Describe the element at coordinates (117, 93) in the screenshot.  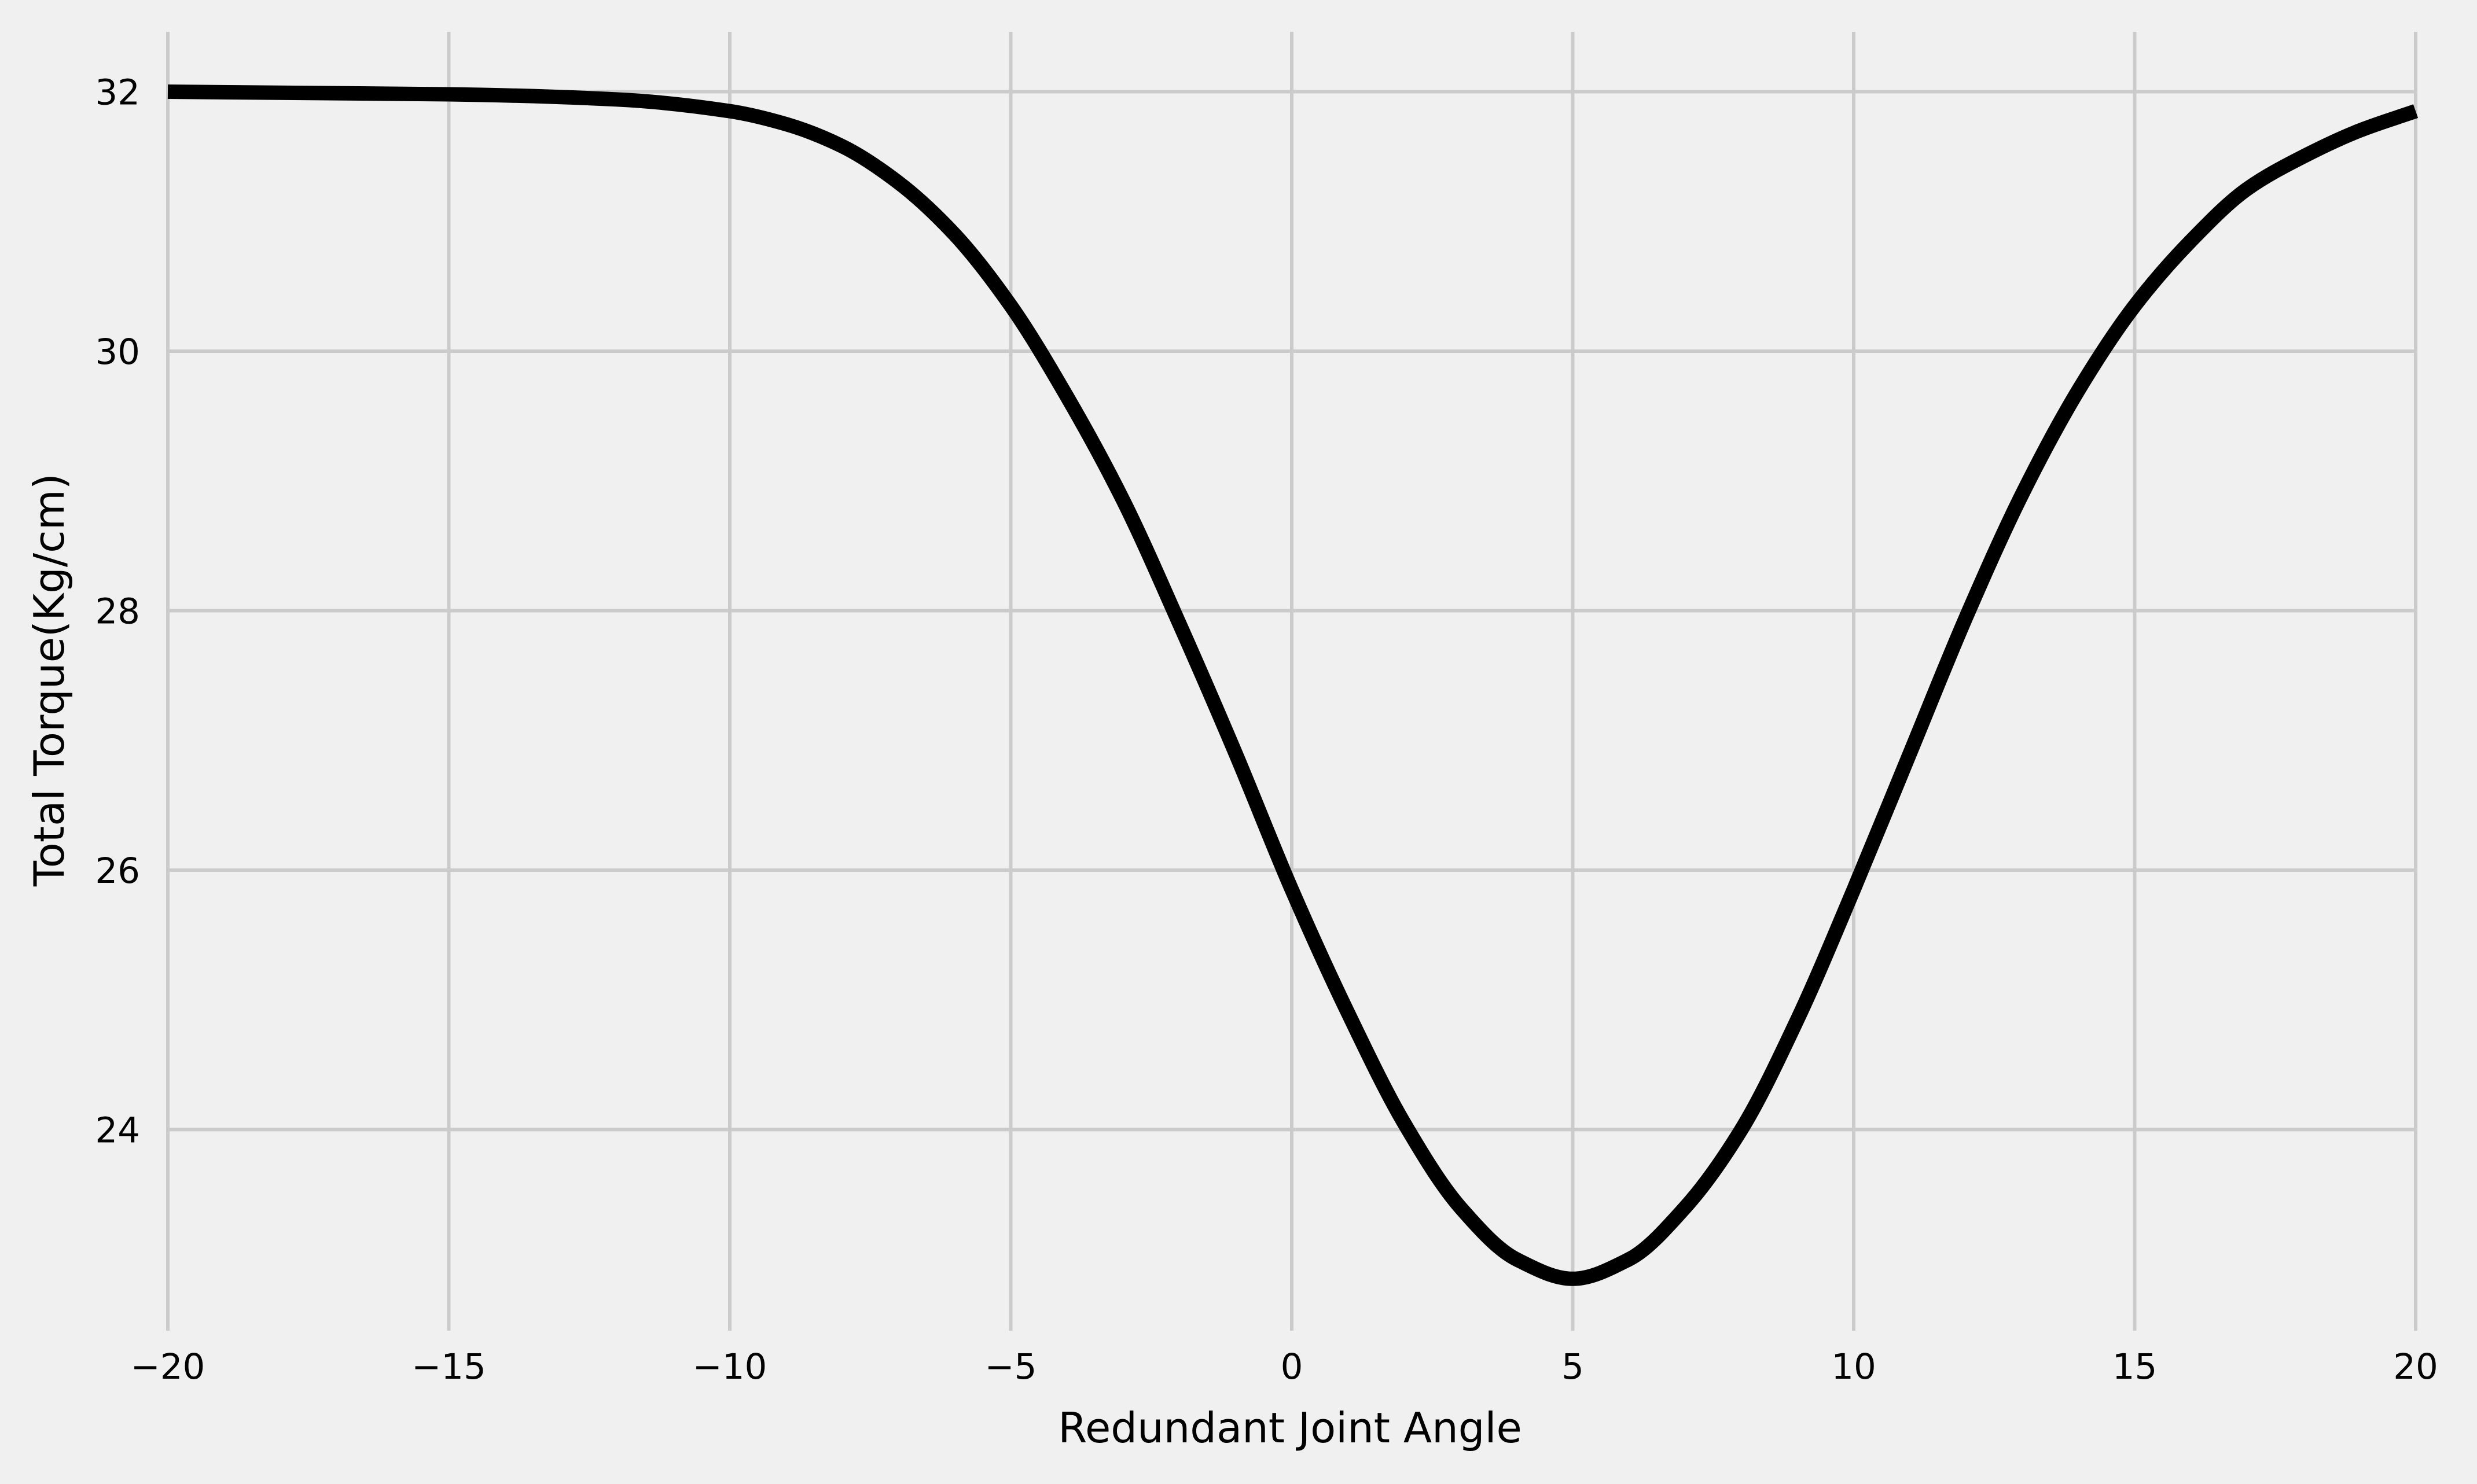
I see `y-tick-label: 32` at that location.